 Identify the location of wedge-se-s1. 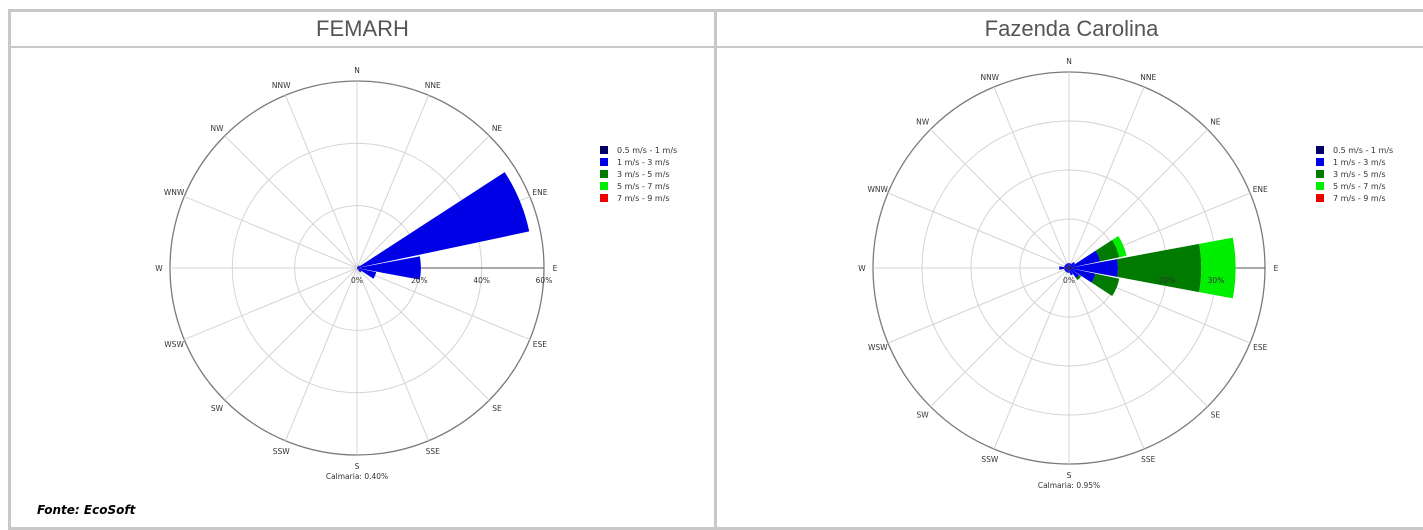
(359, 270).